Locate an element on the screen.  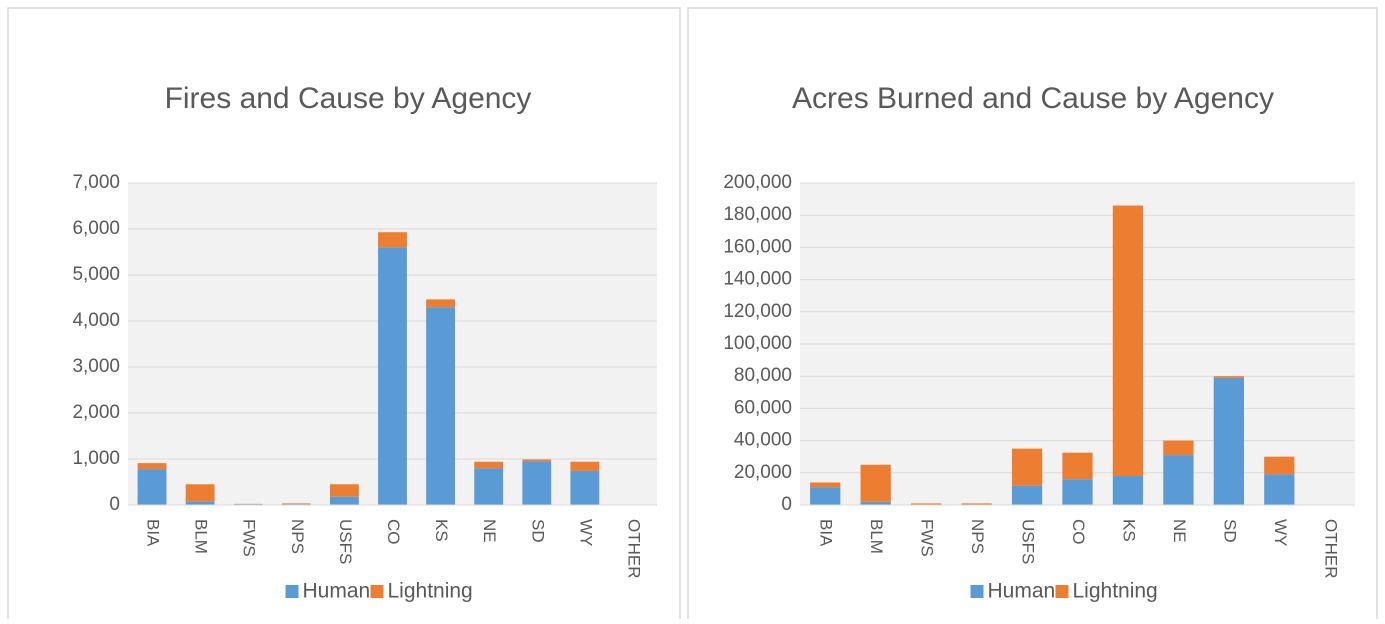
y-tick-label: 80,000 is located at coordinates (763, 375).